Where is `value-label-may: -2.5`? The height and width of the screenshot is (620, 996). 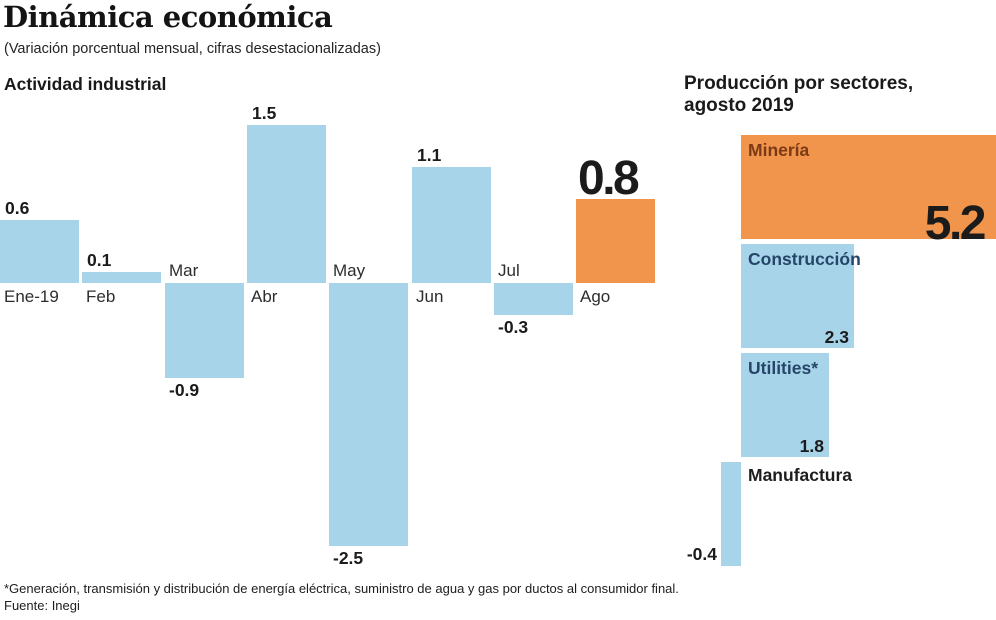 value-label-may: -2.5 is located at coordinates (348, 558).